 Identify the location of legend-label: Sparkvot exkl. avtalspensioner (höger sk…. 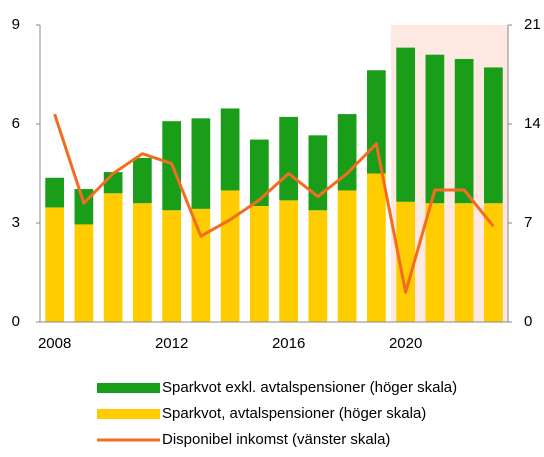
(309, 387).